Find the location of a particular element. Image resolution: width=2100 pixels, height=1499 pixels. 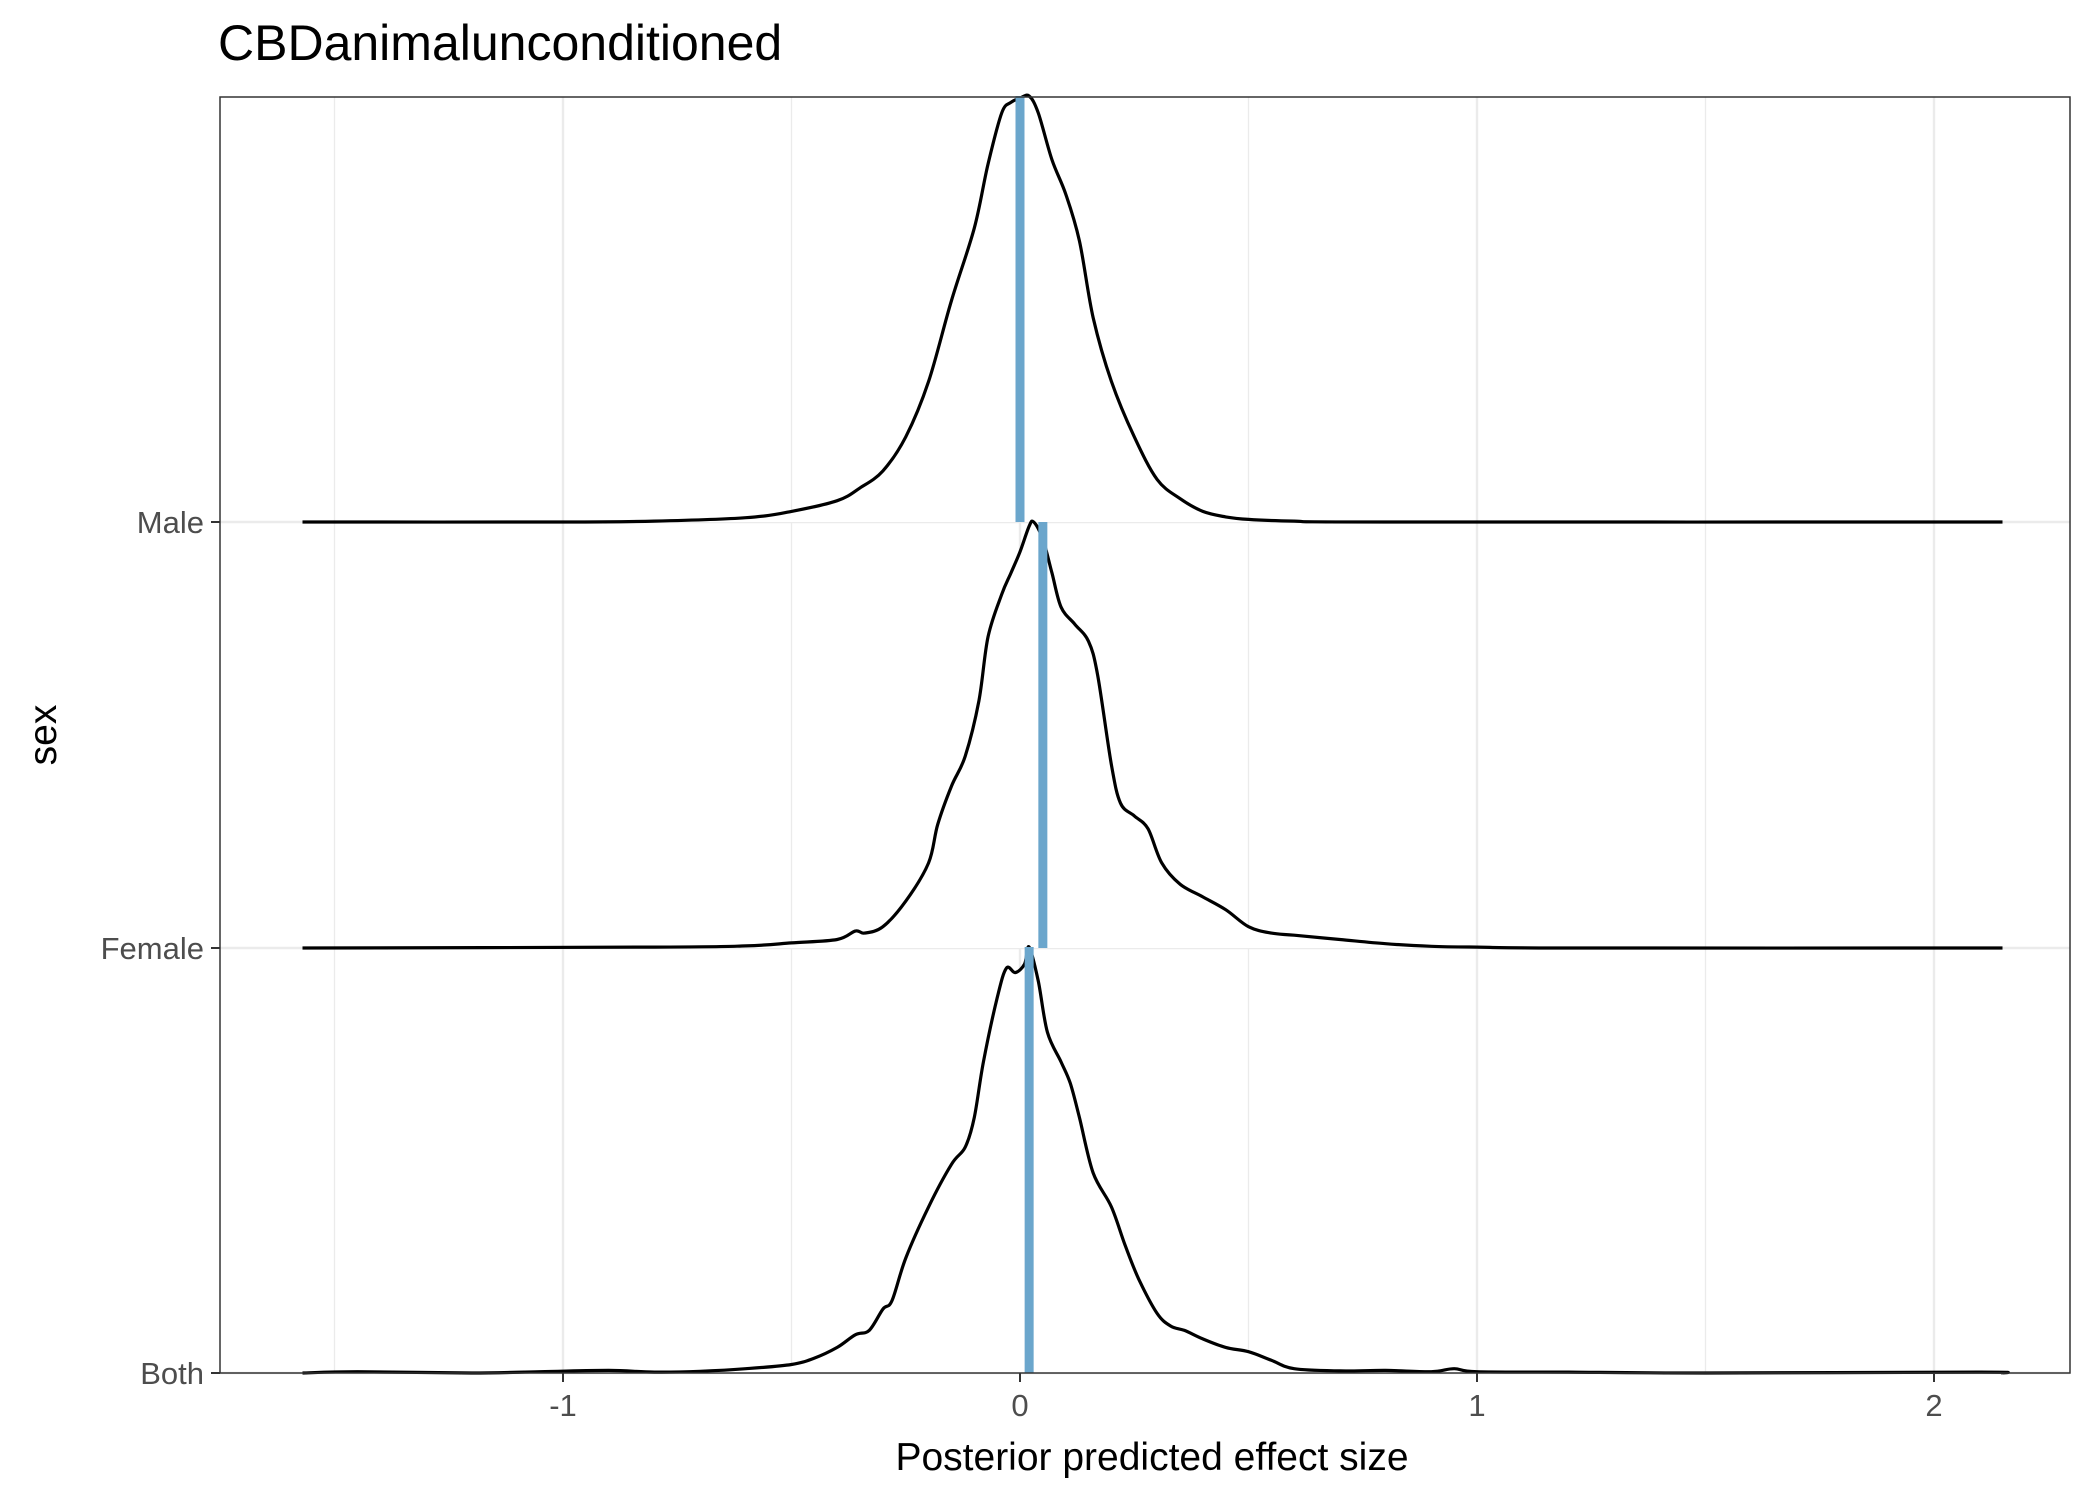

x-tick-label: 2 is located at coordinates (1933, 1405).